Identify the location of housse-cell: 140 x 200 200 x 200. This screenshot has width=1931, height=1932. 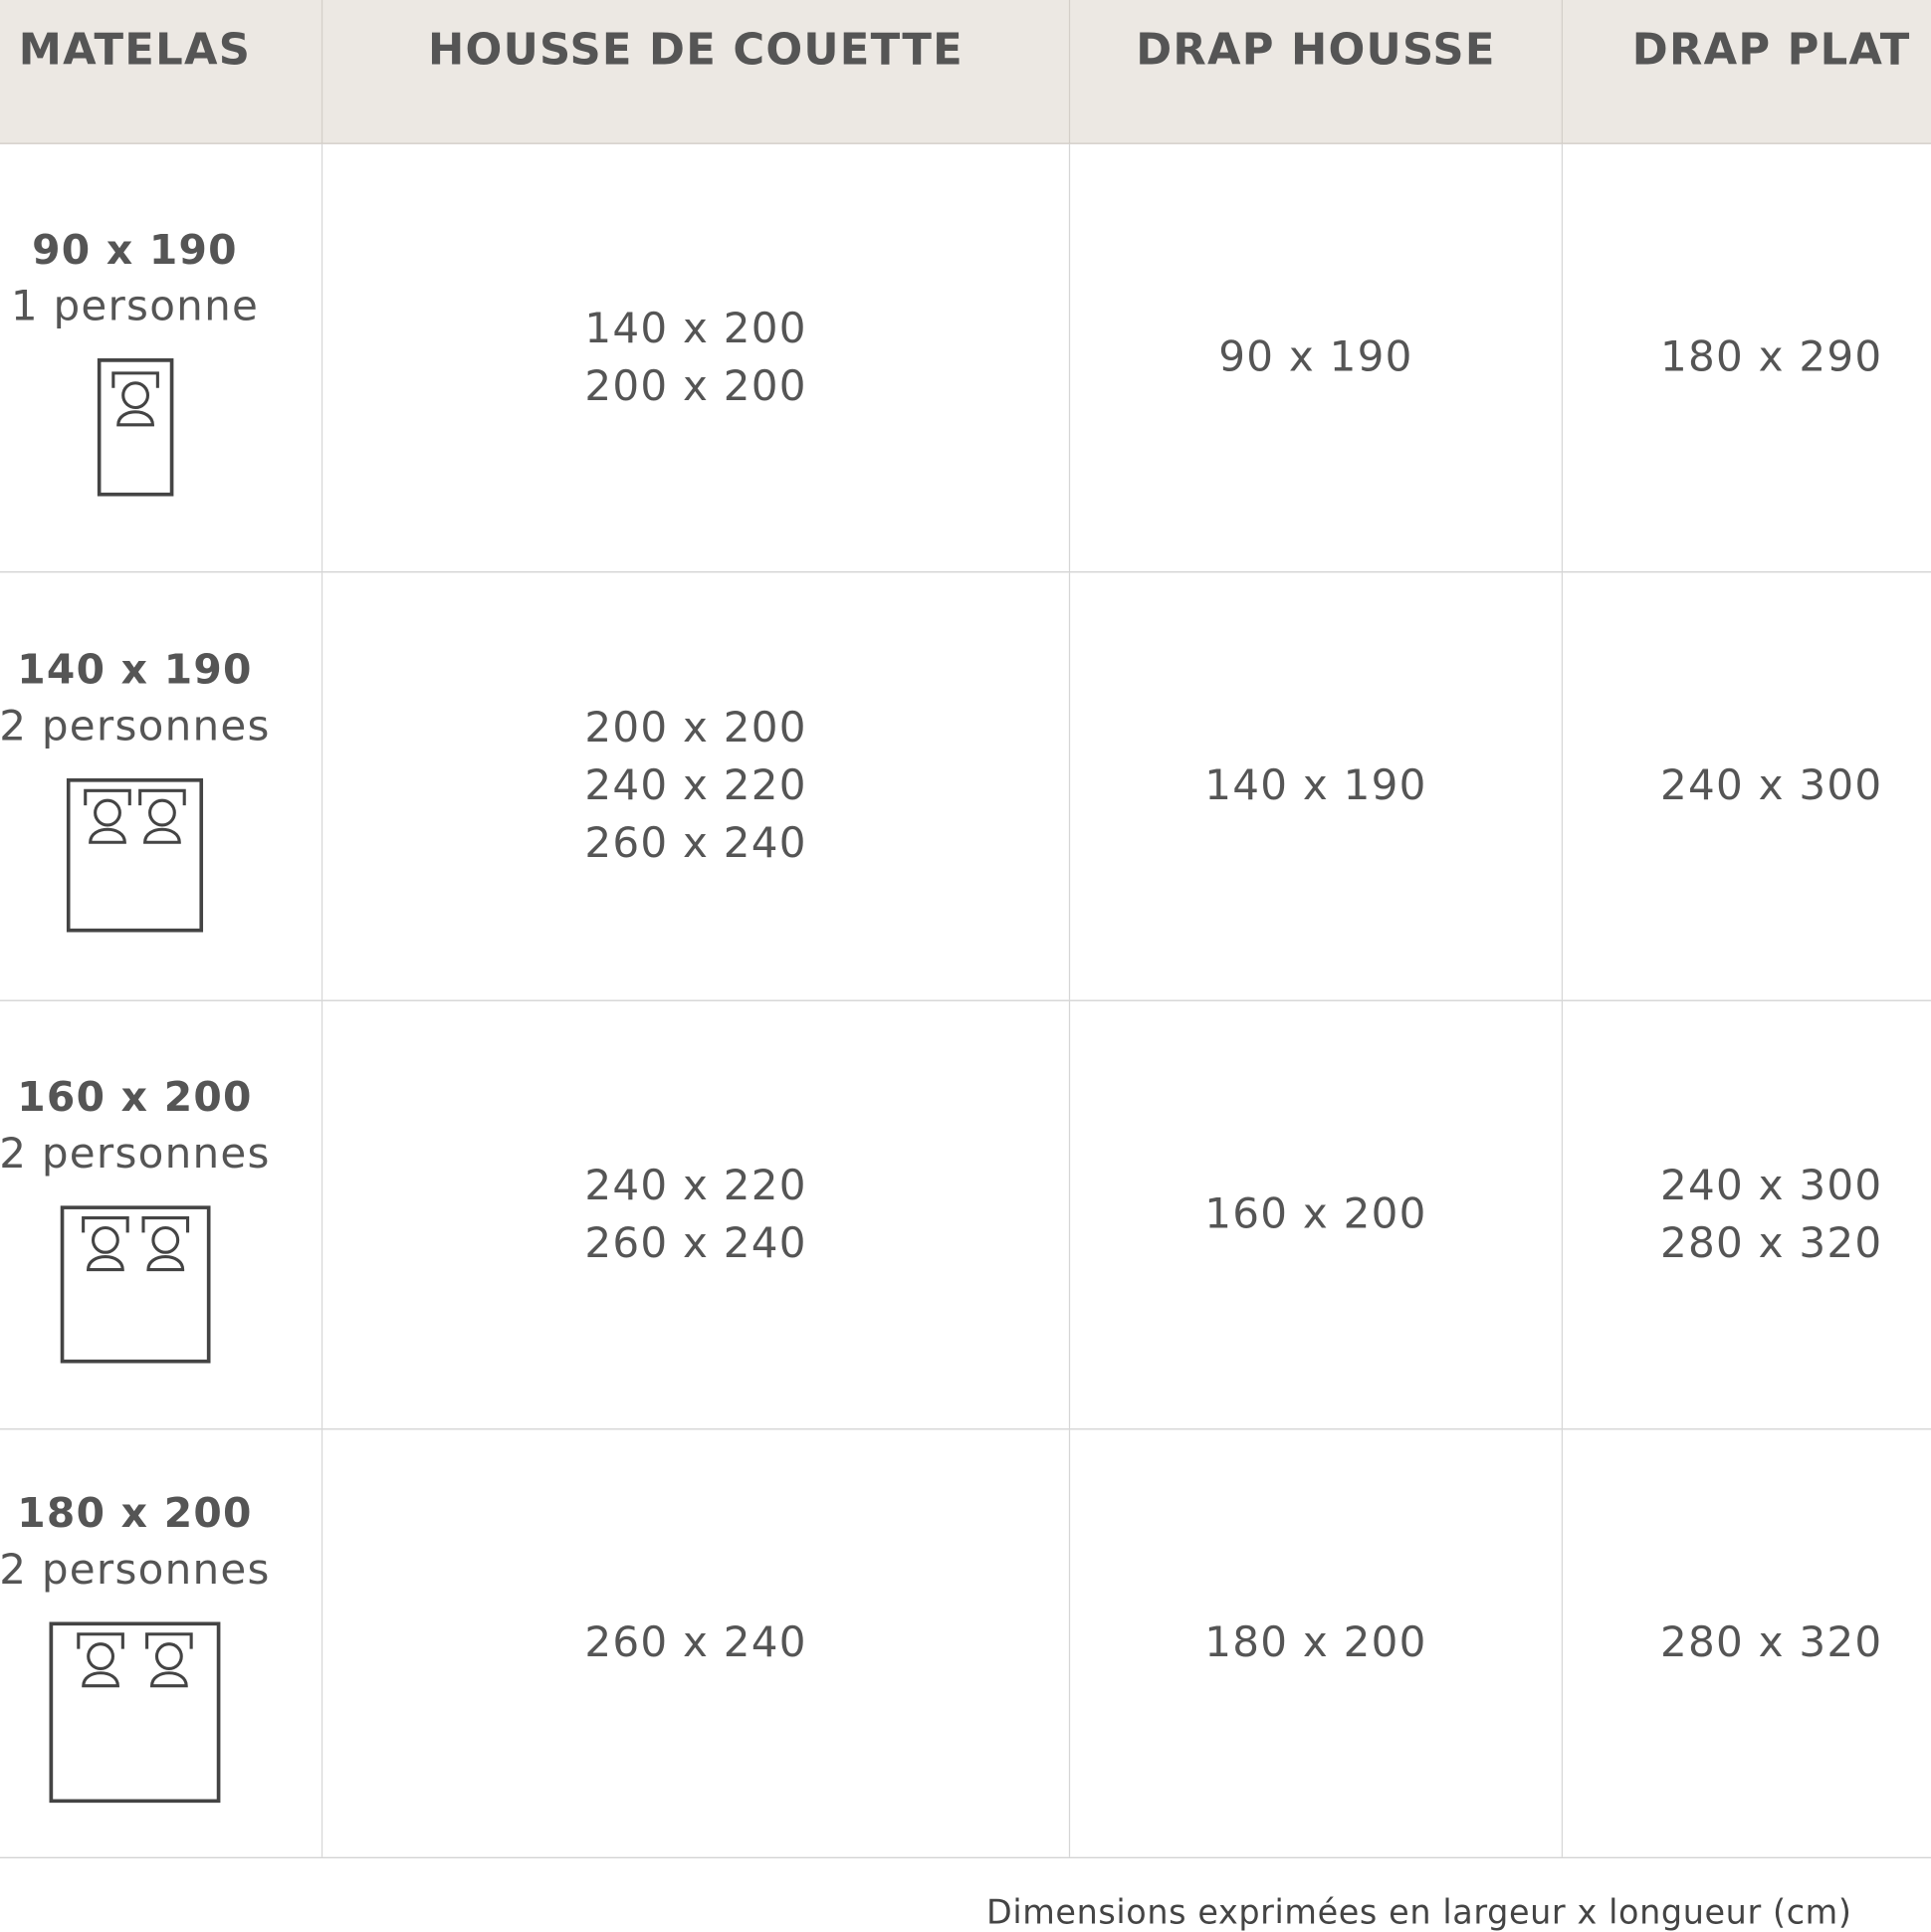
(695, 357).